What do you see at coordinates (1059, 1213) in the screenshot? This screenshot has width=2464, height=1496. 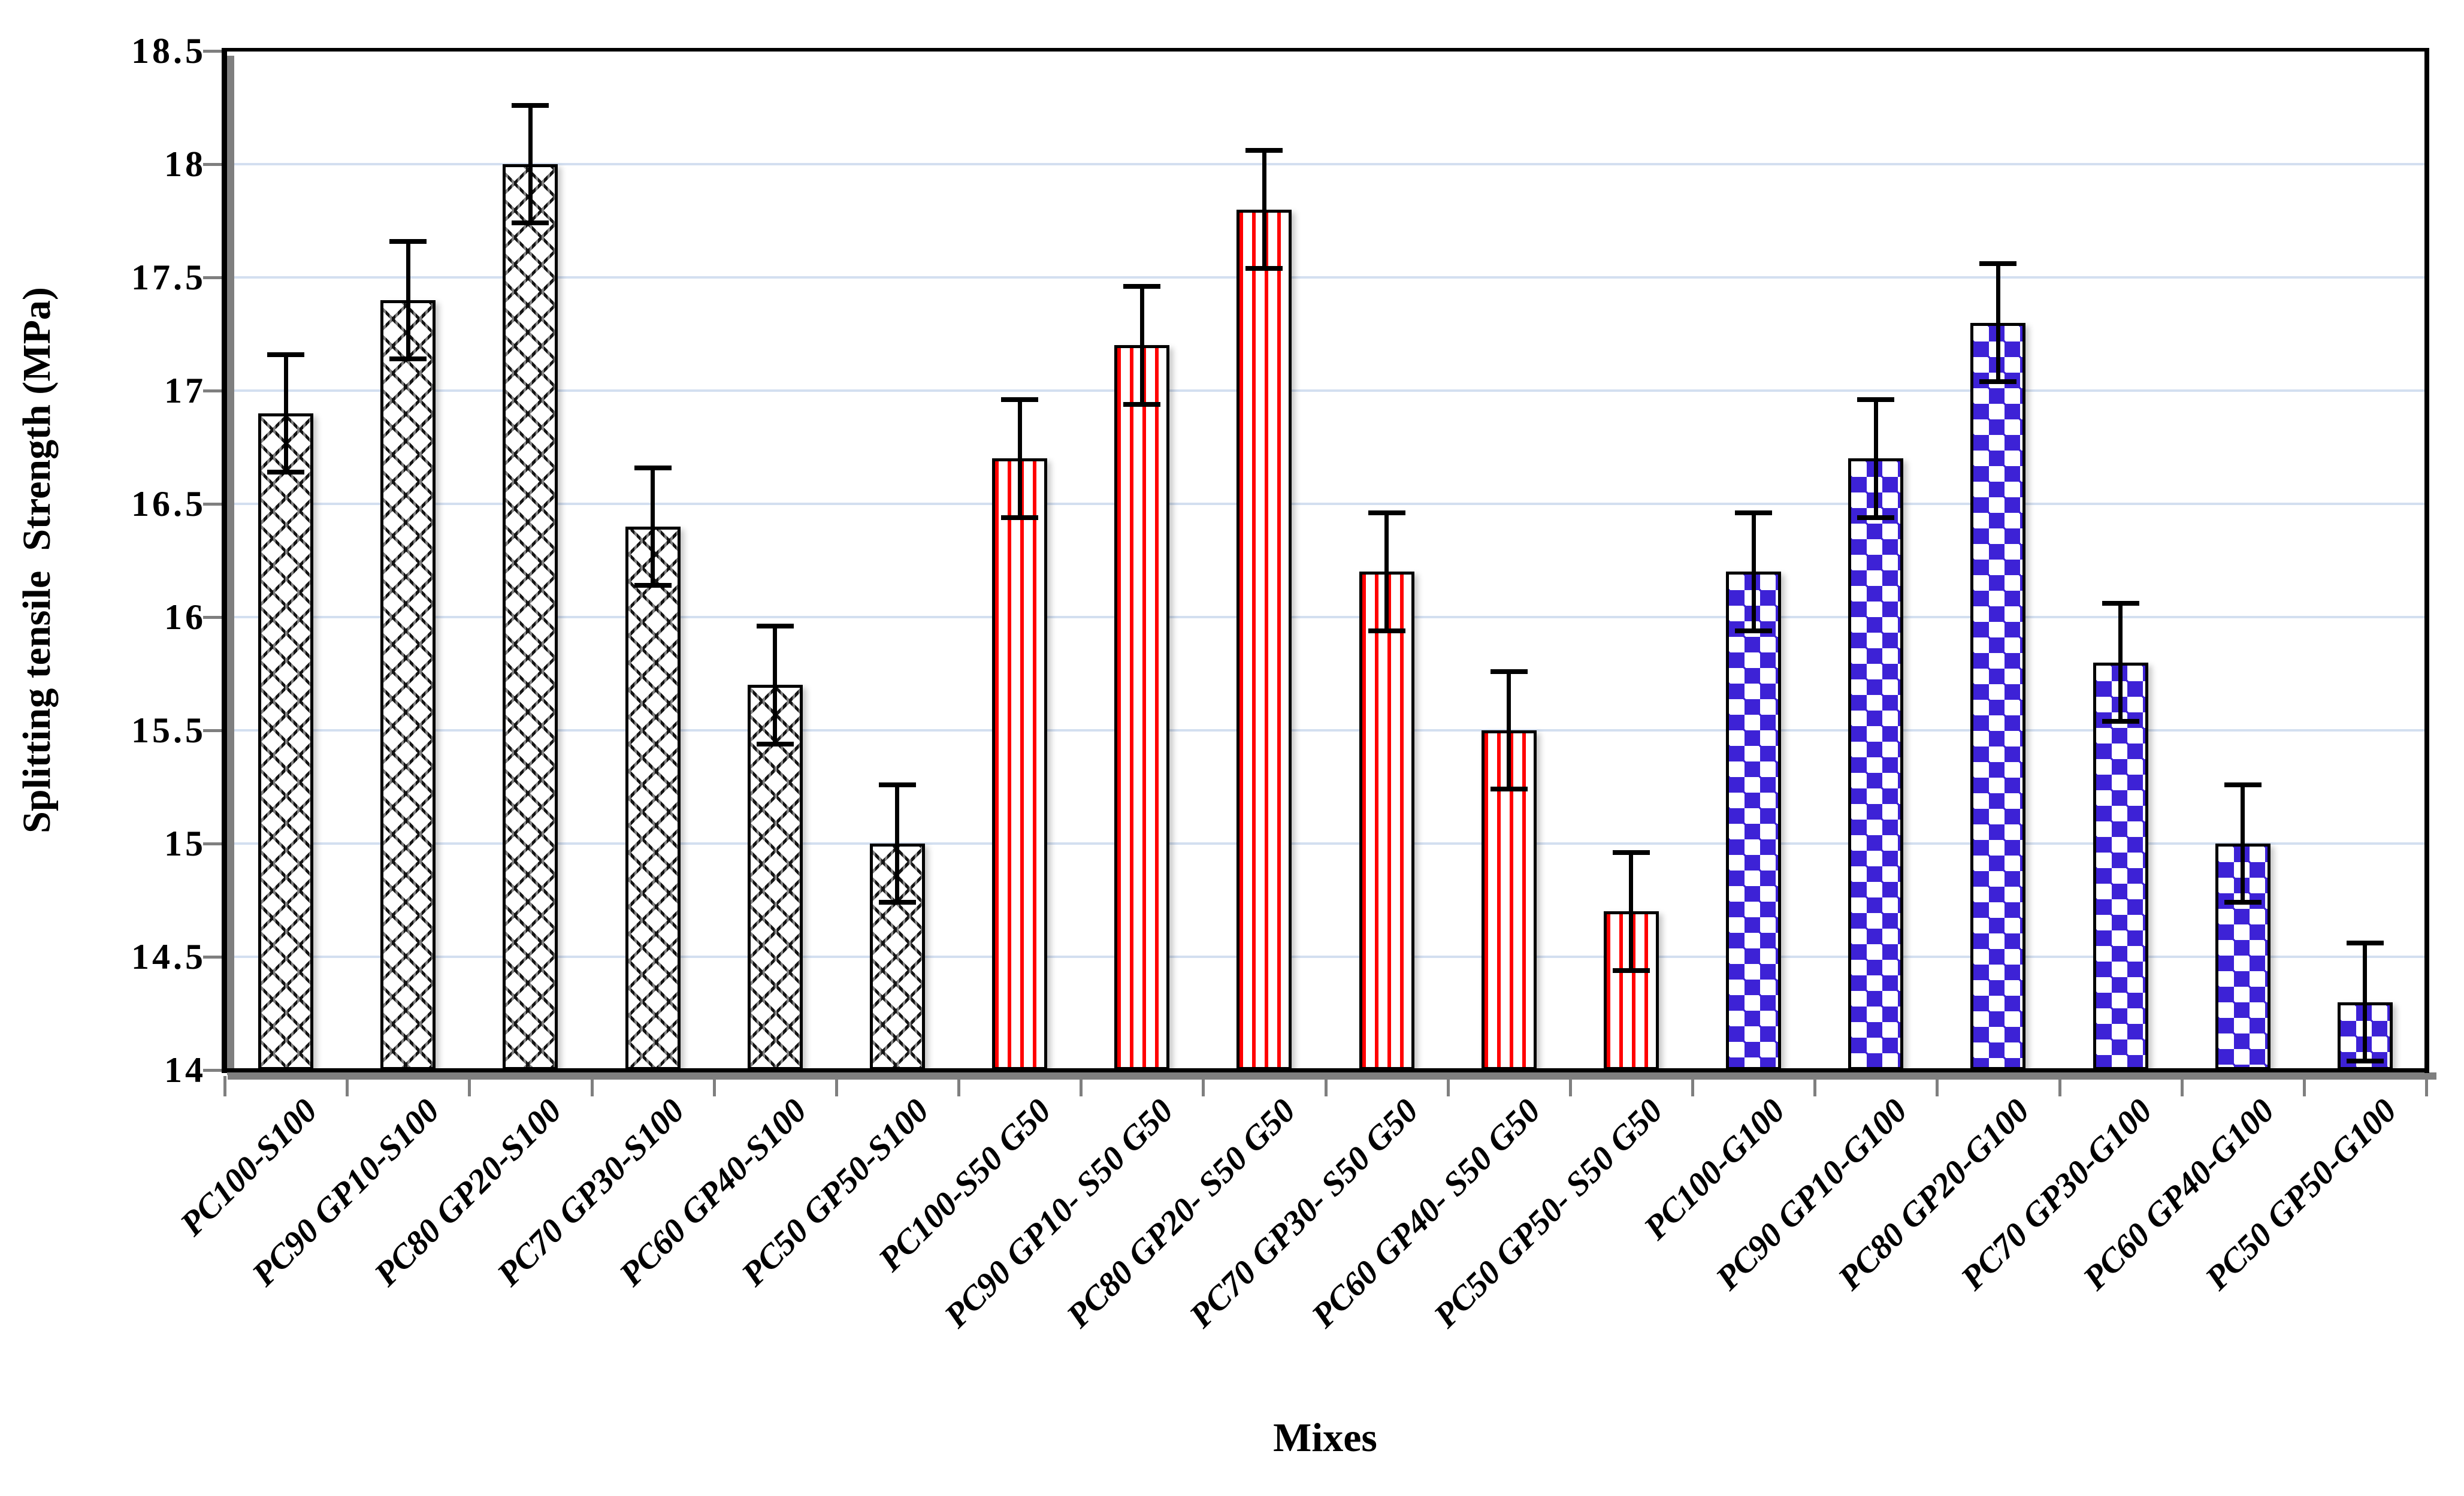 I see `x-tick-label: PC90 GP10- S50 G50` at bounding box center [1059, 1213].